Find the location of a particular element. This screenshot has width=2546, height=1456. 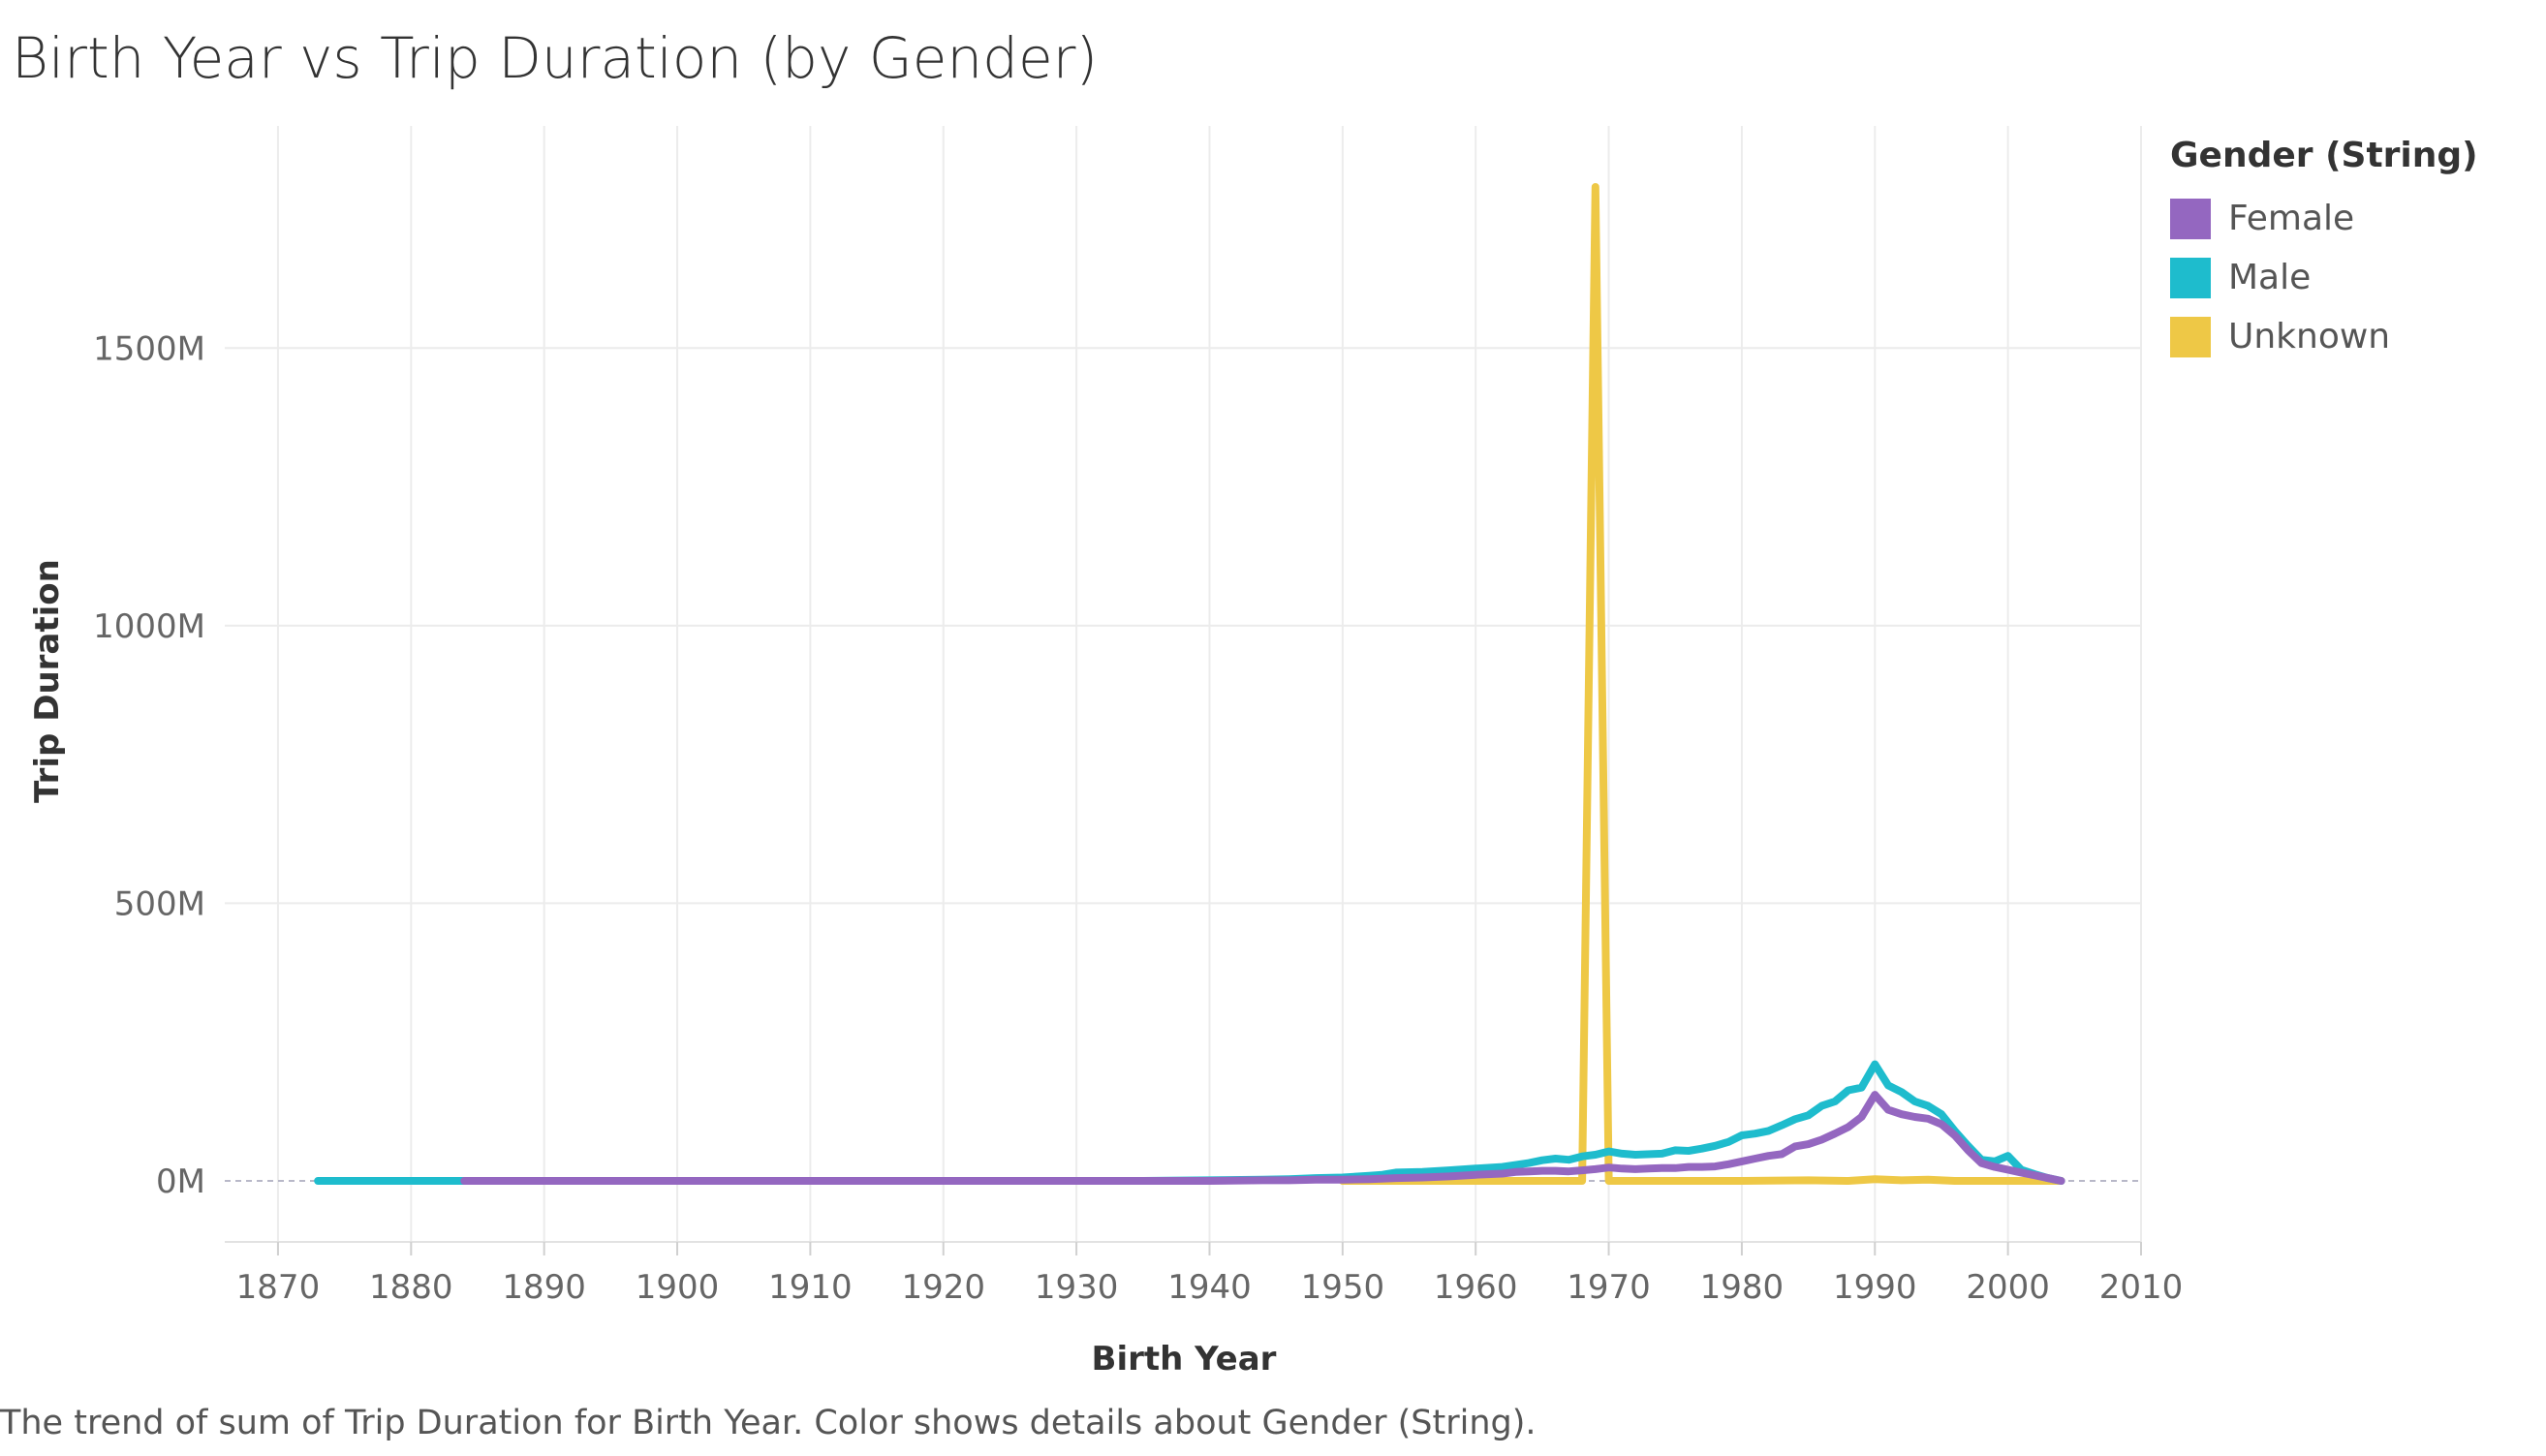

x-tick-label: 1880 is located at coordinates (411, 1287).